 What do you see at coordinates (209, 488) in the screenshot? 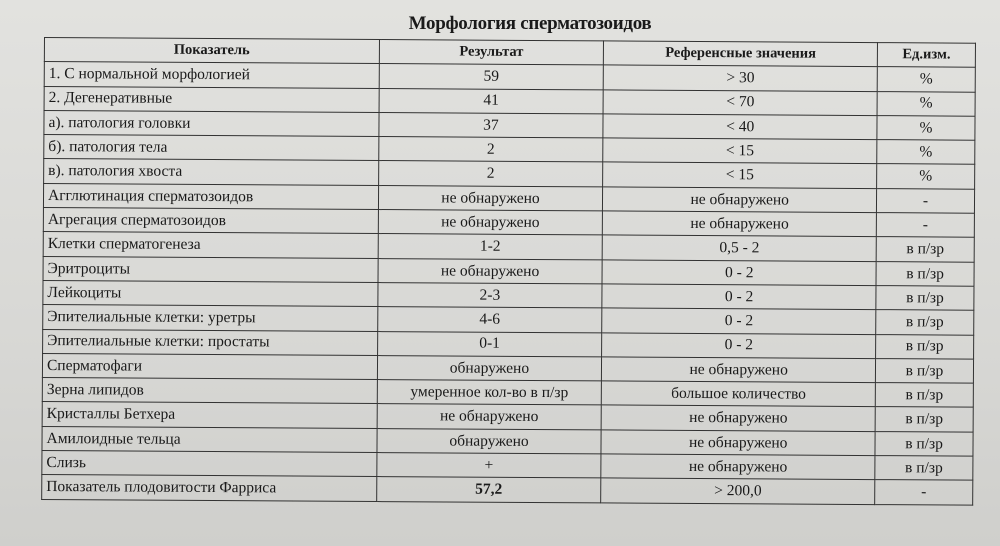
I see `cell-indicator: Показатель плодовитости Фарриса` at bounding box center [209, 488].